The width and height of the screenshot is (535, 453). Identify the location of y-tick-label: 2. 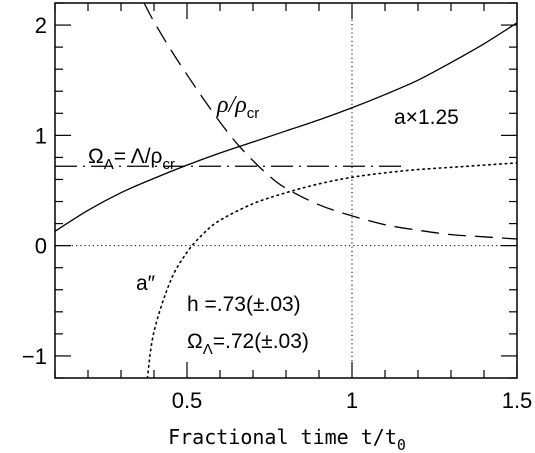
(41, 25).